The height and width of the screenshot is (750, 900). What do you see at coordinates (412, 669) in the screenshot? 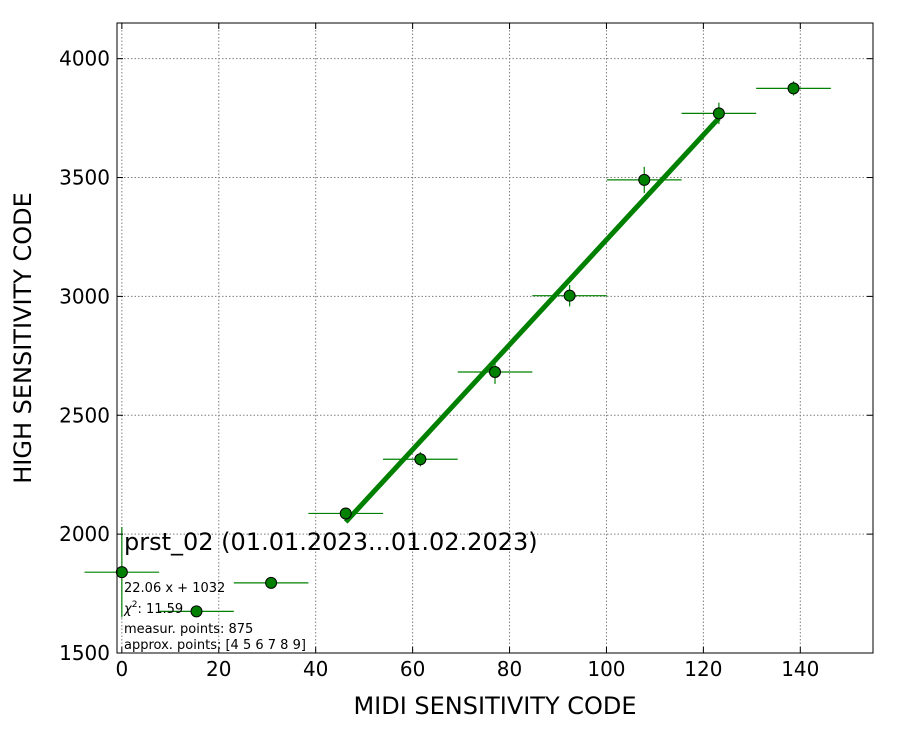
I see `x-tick-label: 60` at bounding box center [412, 669].